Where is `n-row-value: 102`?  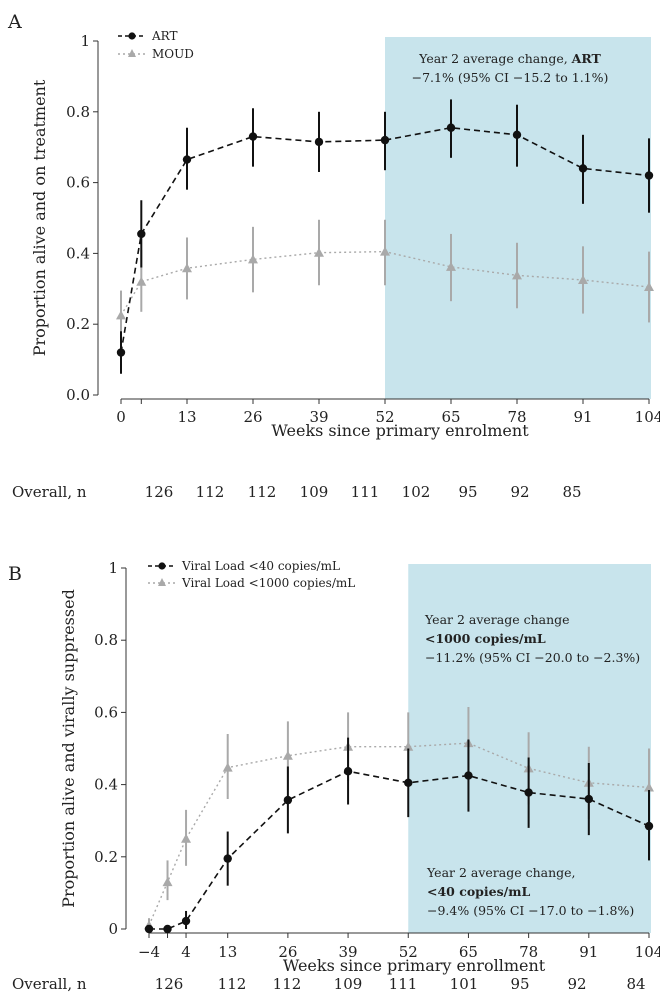
n-row-value: 102 is located at coordinates (416, 492).